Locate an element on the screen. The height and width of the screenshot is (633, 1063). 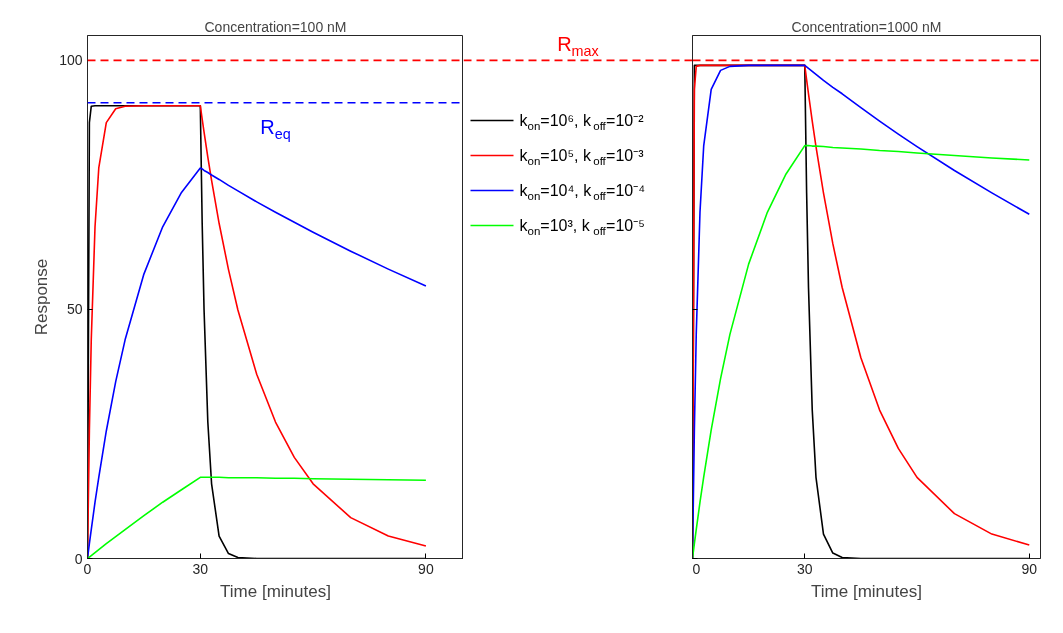
chart-title: Concentration=100 nM is located at coordinates (275, 26).